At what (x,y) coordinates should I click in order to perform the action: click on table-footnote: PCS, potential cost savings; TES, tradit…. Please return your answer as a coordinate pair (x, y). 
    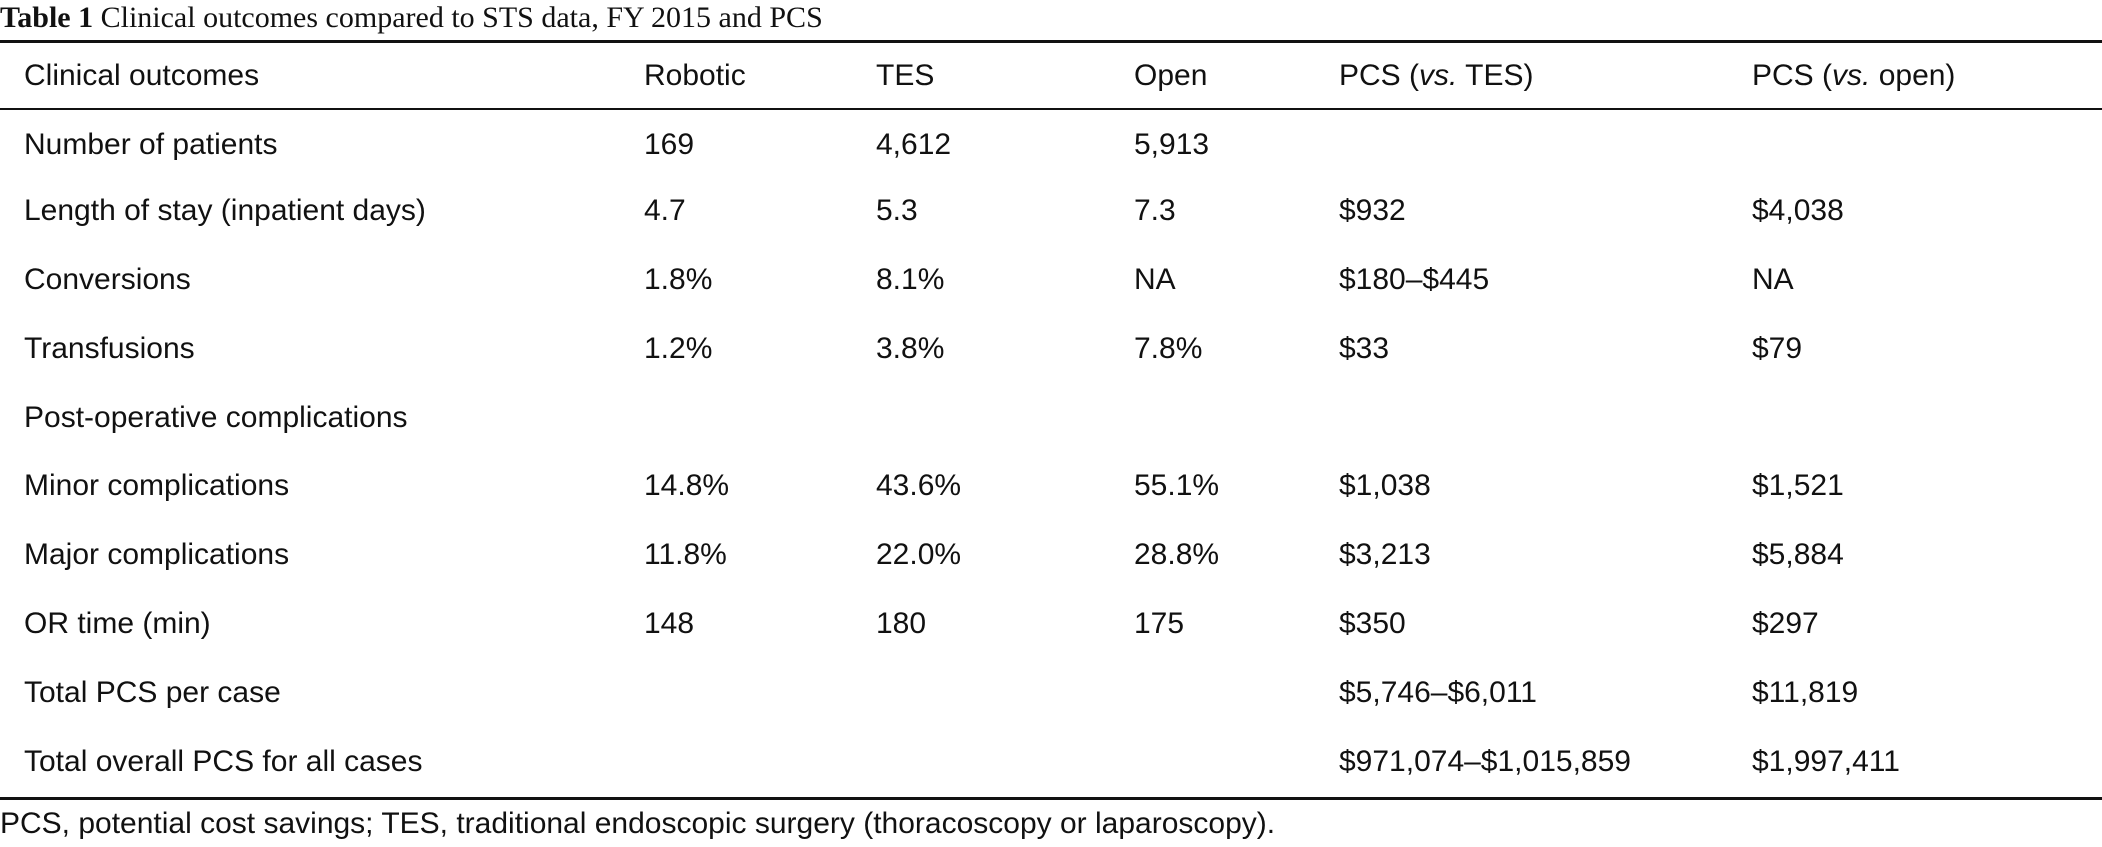
    Looking at the image, I should click on (638, 823).